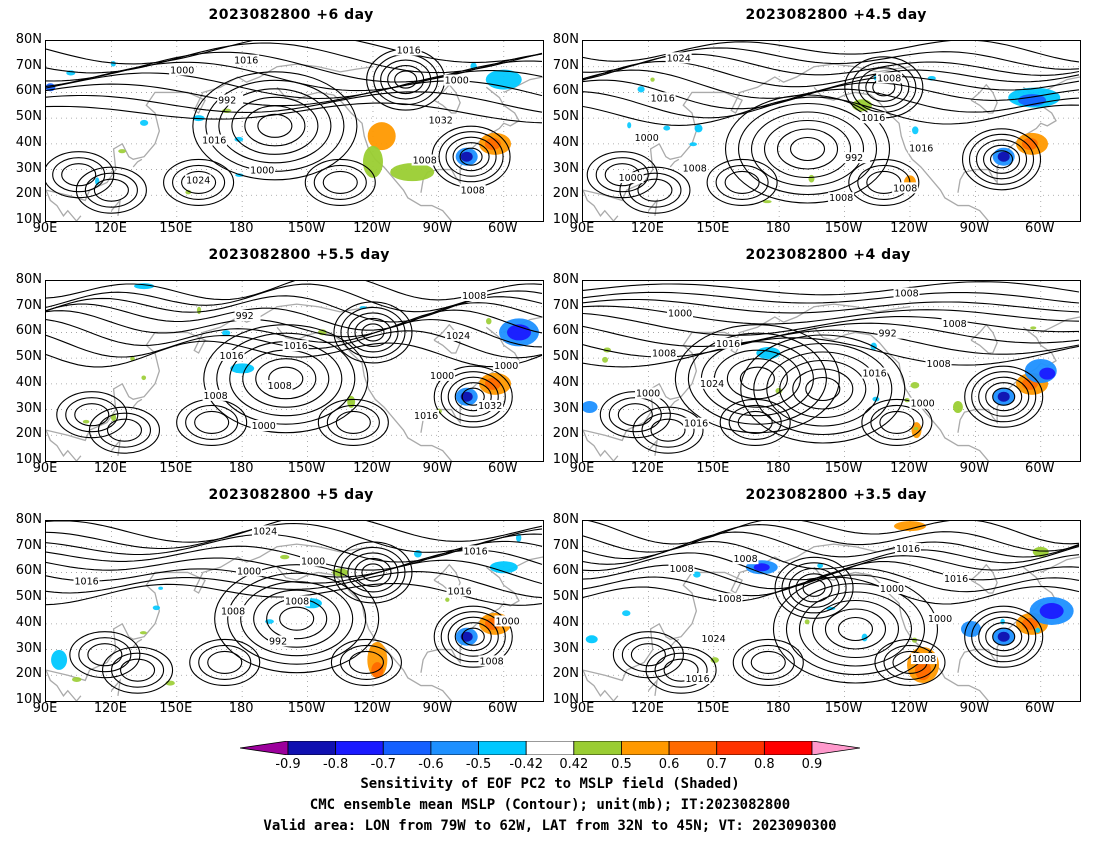 Image resolution: width=1100 pixels, height=850 pixels. I want to click on colorbar-label: 0.8, so click(764, 764).